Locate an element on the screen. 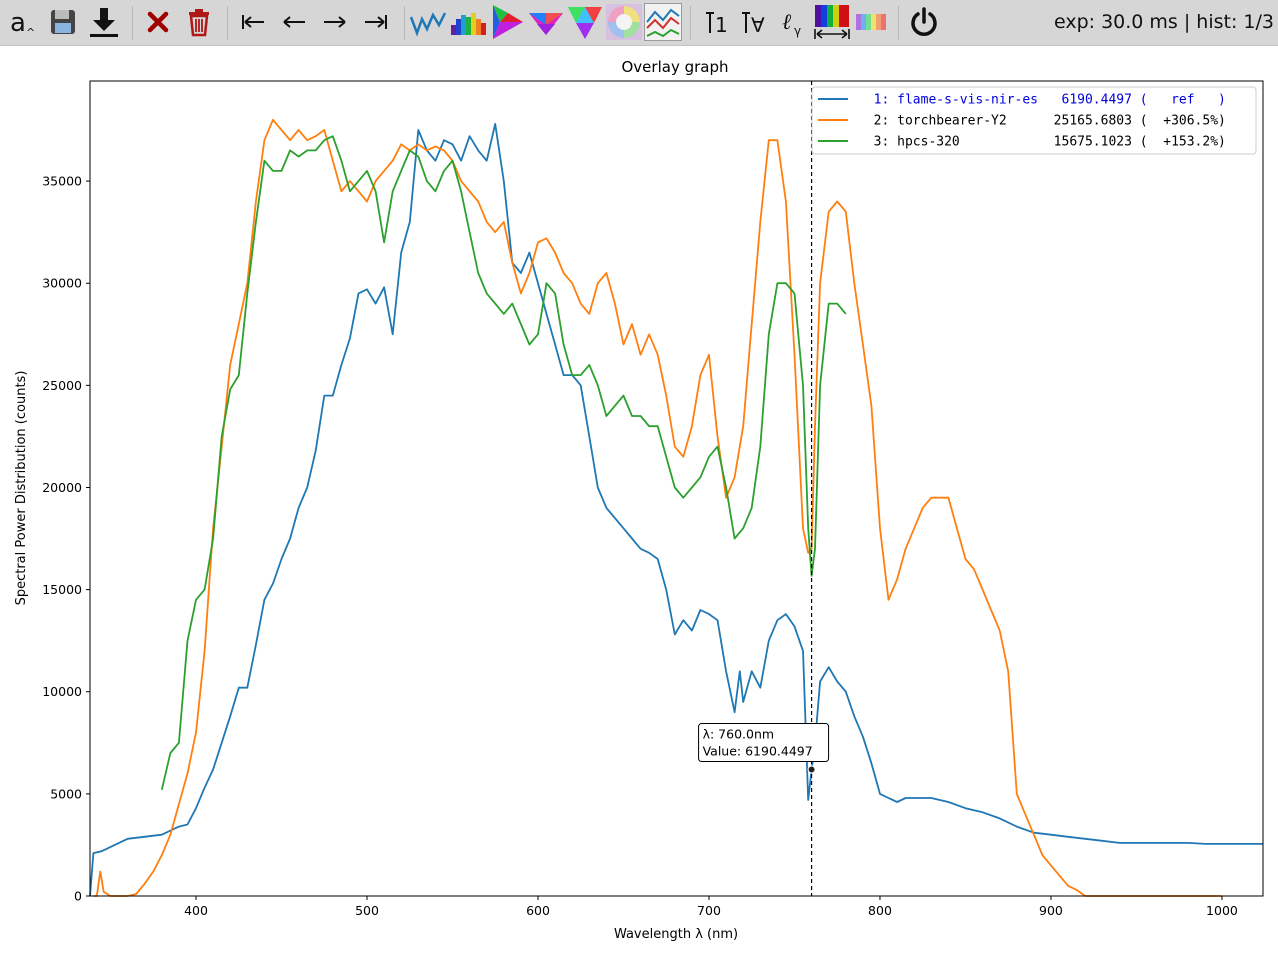  arrow-to-end-icon is located at coordinates (376, 22).